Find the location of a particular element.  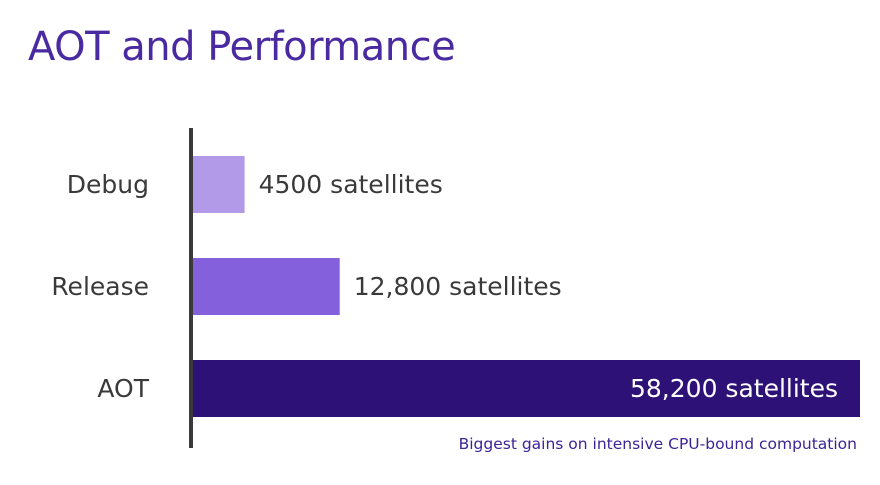

category-label-aot: AOT is located at coordinates (123, 388).